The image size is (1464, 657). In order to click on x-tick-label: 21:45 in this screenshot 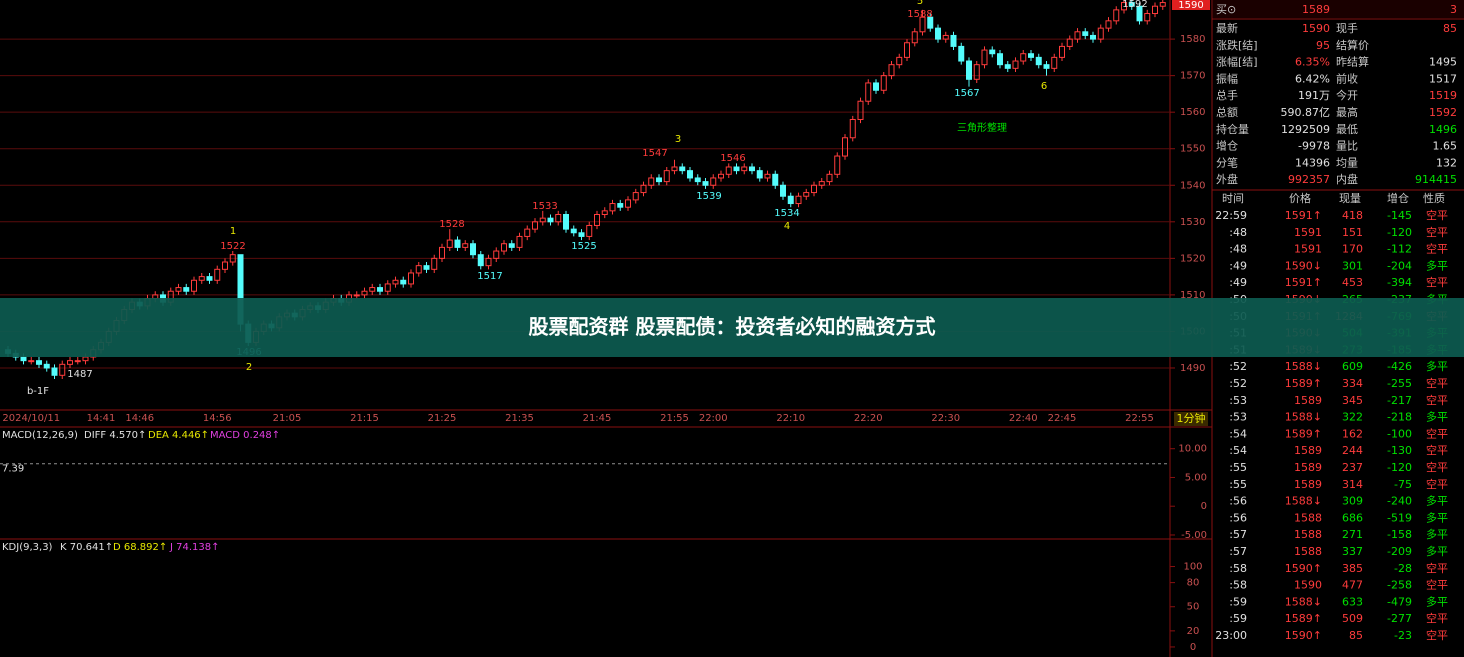, I will do `click(597, 418)`.